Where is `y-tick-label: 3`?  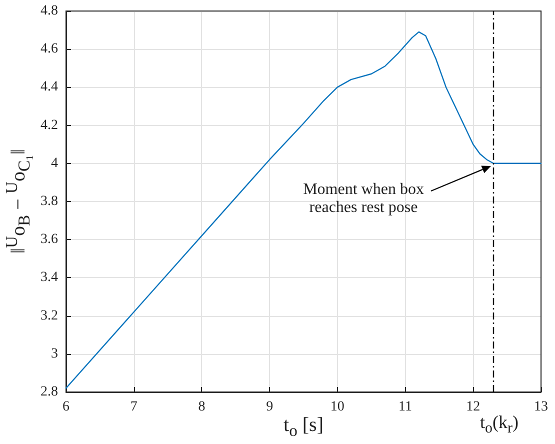 y-tick-label: 3 is located at coordinates (54, 354).